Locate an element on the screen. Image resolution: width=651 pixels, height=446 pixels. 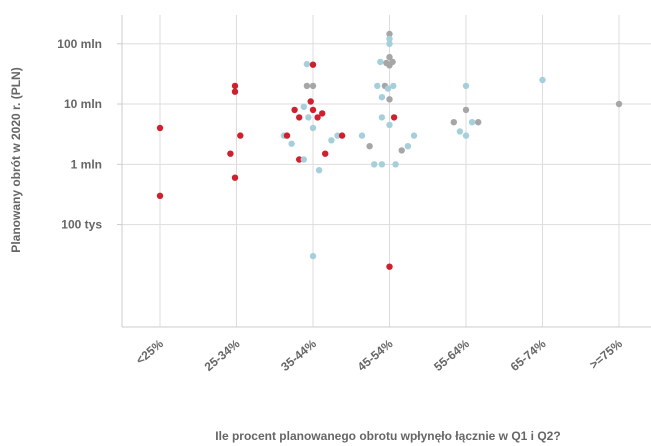
y-tick-label: 100 mln is located at coordinates (79, 44).